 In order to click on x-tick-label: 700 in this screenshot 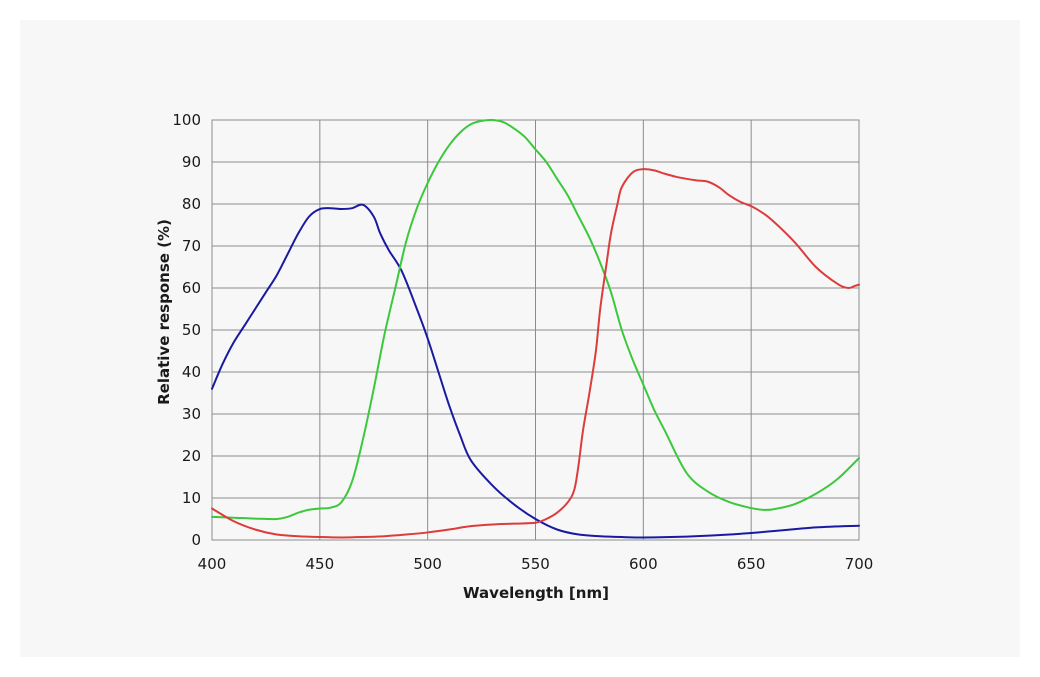, I will do `click(859, 564)`.